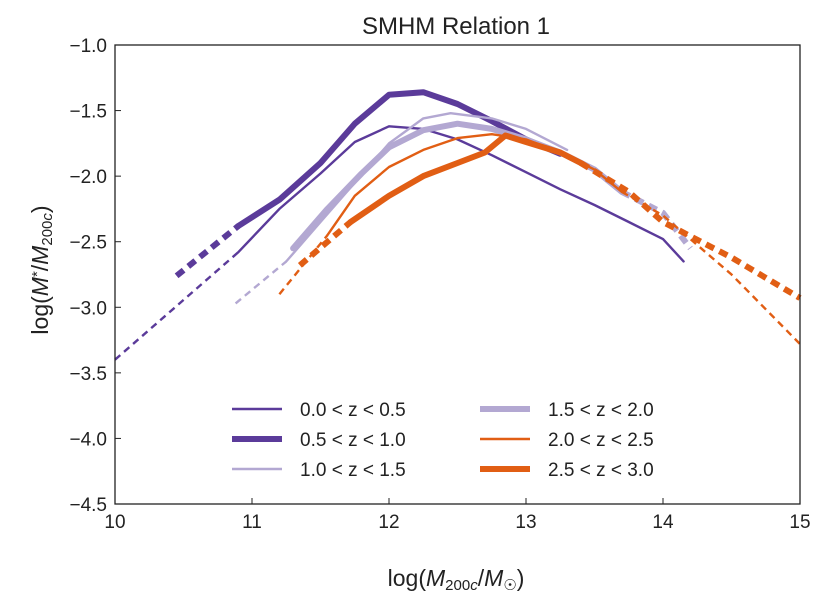 This screenshot has width=830, height=593. I want to click on legend-label: 2.5 < z < 3.0, so click(601, 470).